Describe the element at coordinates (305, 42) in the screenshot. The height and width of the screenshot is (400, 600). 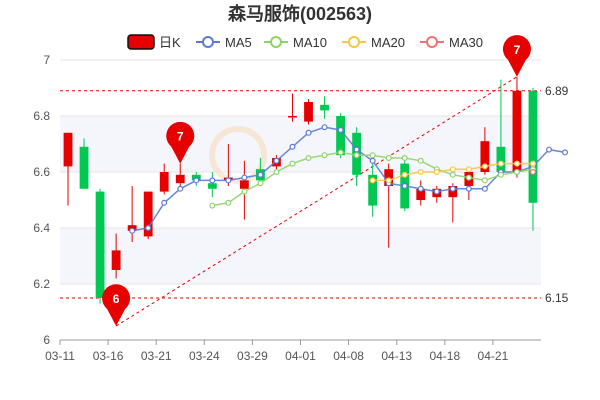
I see `legend: 日K MA5 MA10 MA20 MA30` at that location.